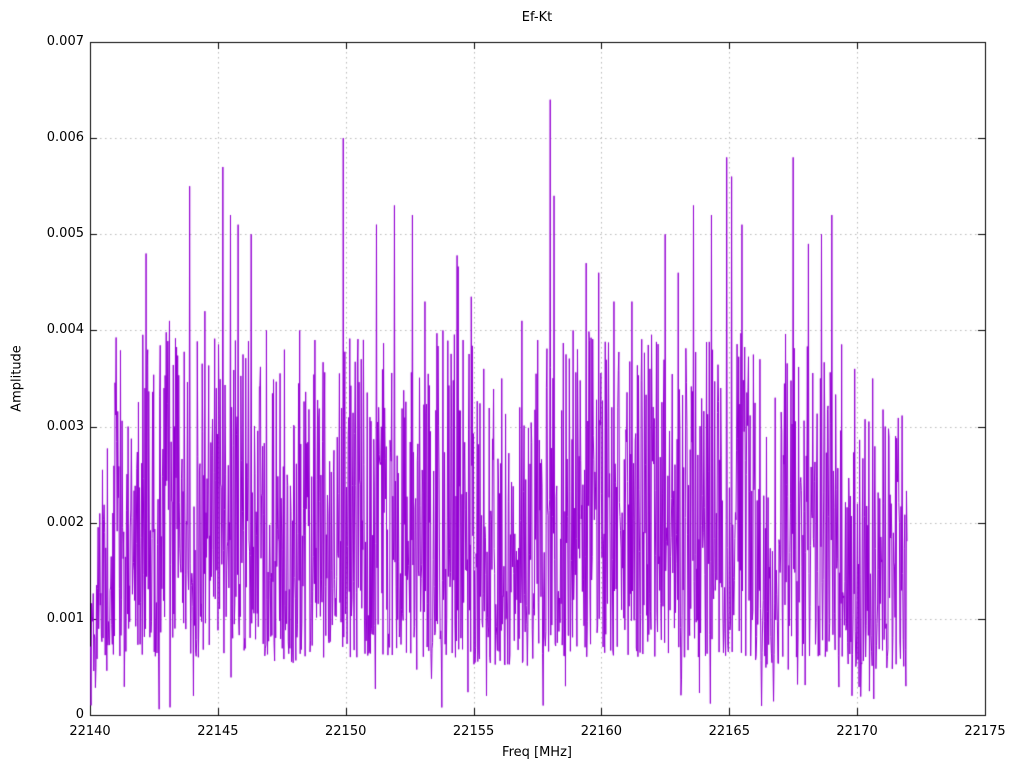 This screenshot has height=768, width=1024. I want to click on y-tick-label-0005: 0.005, so click(65, 234).